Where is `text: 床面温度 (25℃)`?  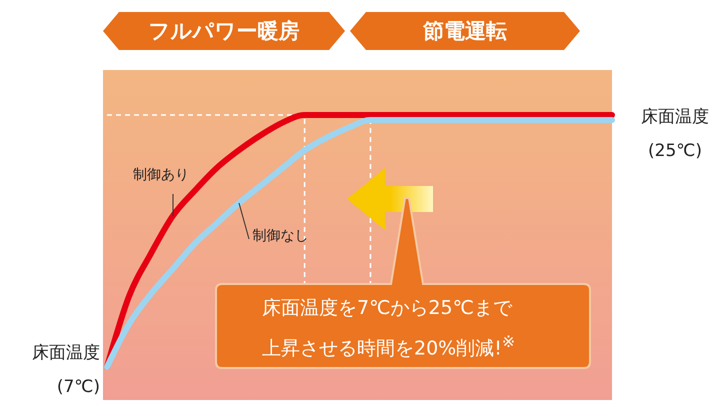
text: 床面温度 (25℃) is located at coordinates (675, 134).